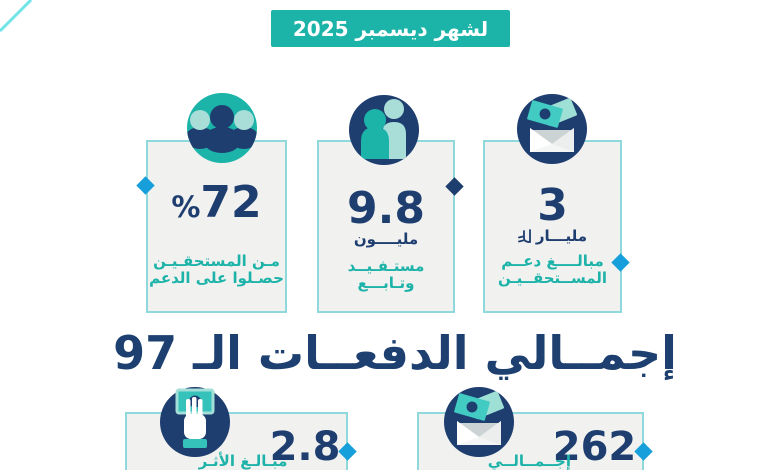 This screenshot has height=470, width=780. I want to click on total-label: إجــمــالــي, so click(529, 461).